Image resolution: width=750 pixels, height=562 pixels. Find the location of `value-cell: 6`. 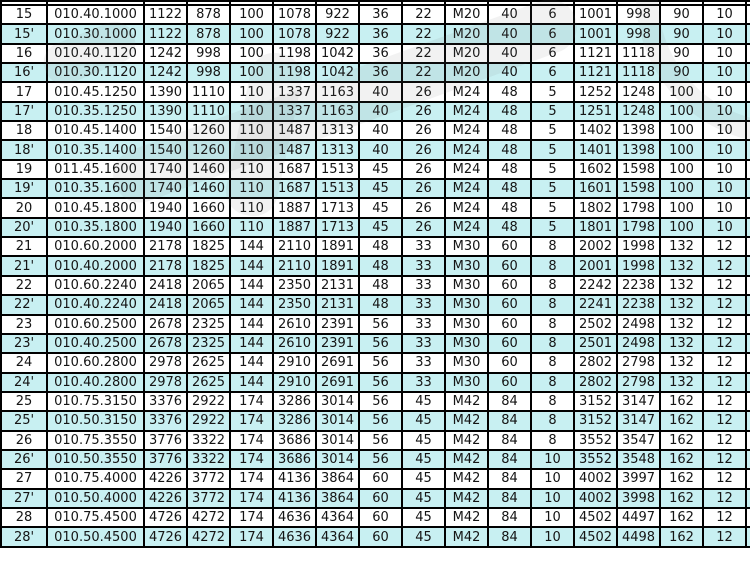

value-cell: 6 is located at coordinates (552, 73).